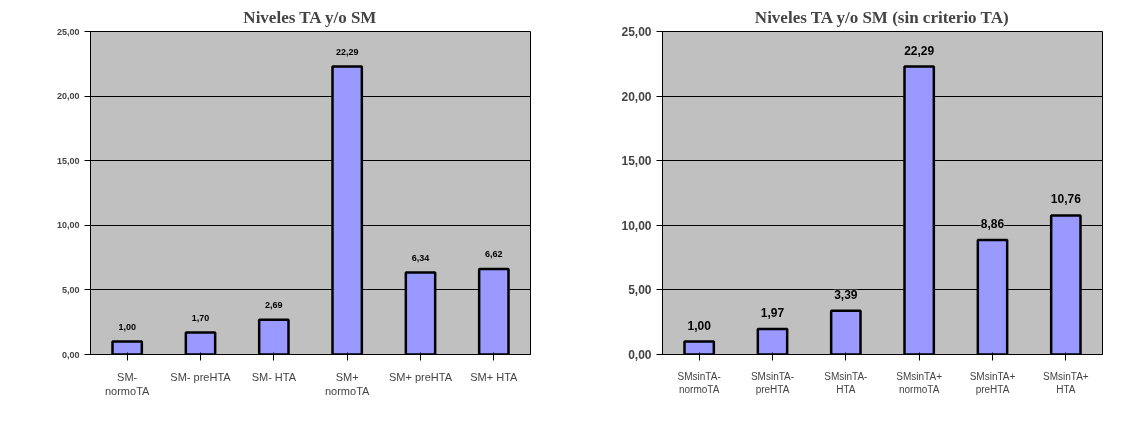 The width and height of the screenshot is (1144, 446). I want to click on data-label: 1,70, so click(200, 317).